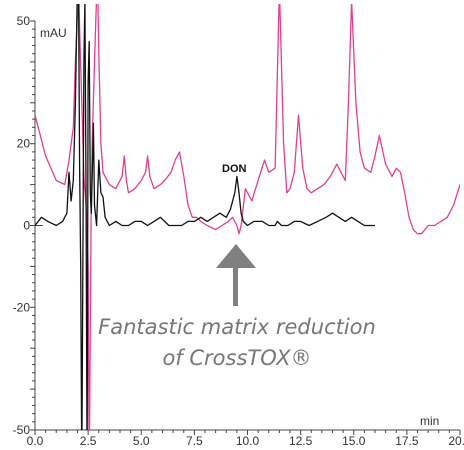  Describe the element at coordinates (24, 144) in the screenshot. I see `y-tick-label: 20` at that location.